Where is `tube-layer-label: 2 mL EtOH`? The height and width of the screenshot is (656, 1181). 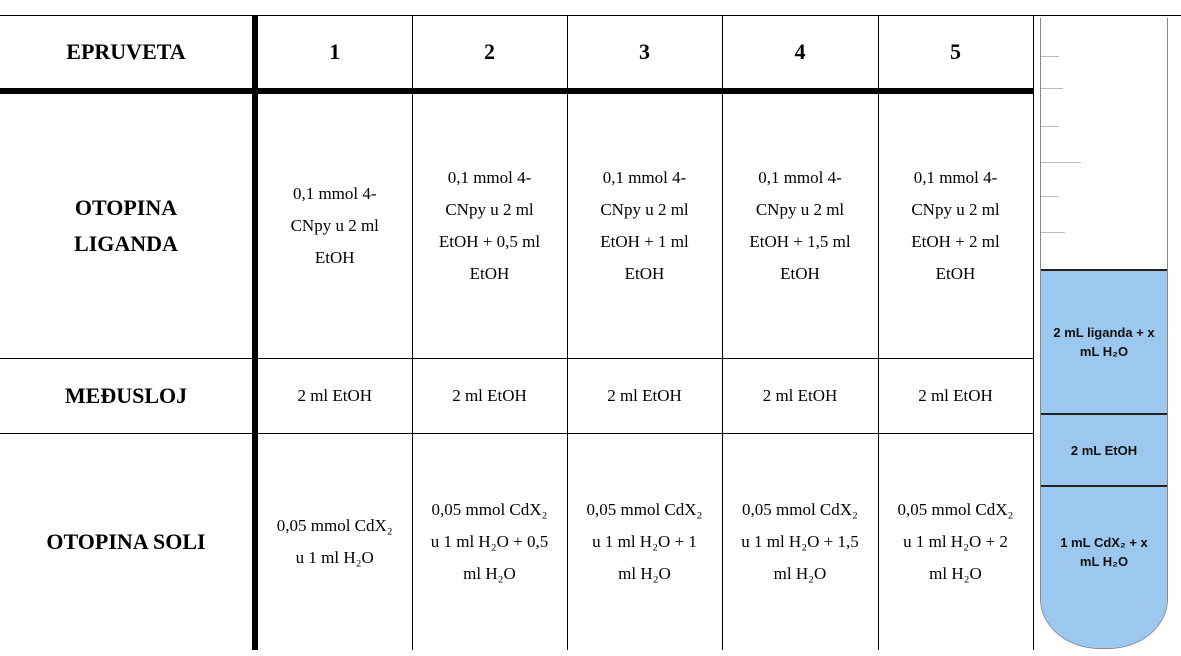 tube-layer-label: 2 mL EtOH is located at coordinates (1104, 450).